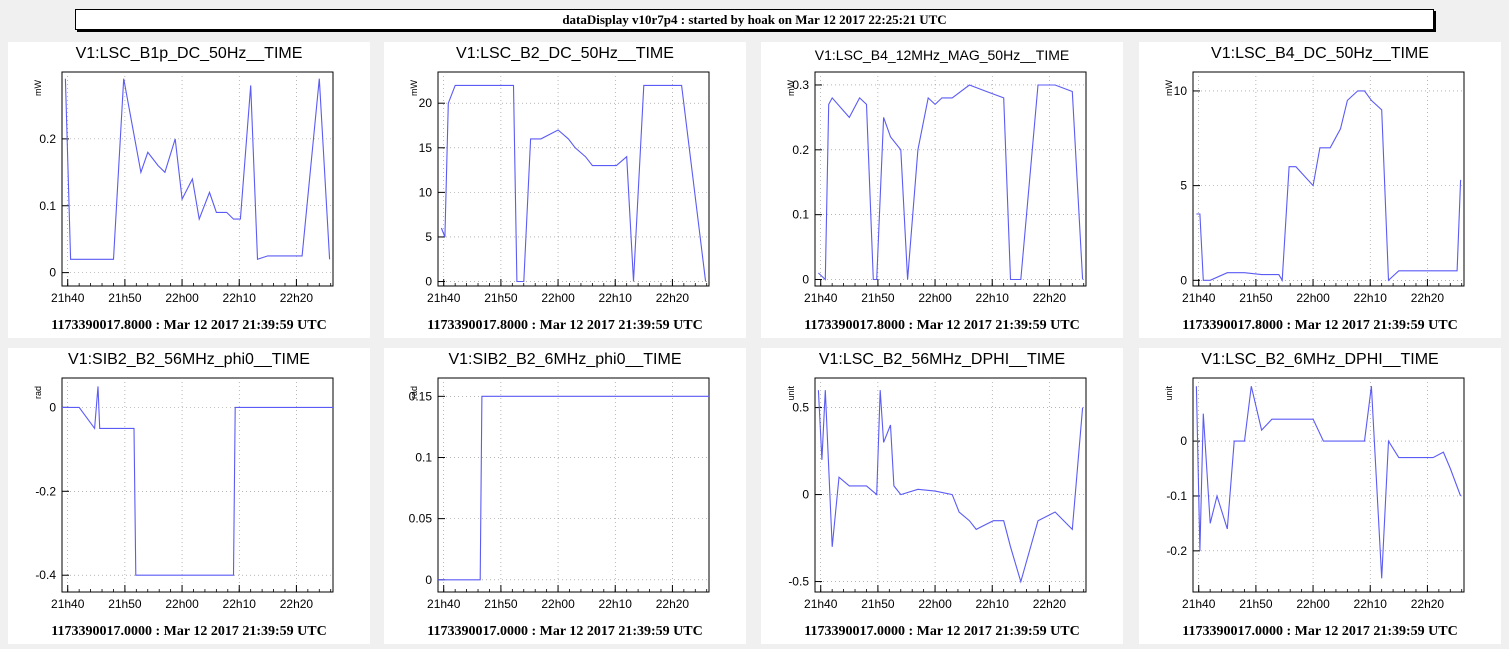 The image size is (1509, 649). Describe the element at coordinates (421, 396) in the screenshot. I see `y-tick-label: 0.15` at that location.